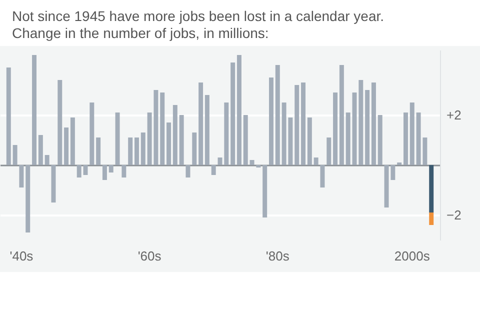  I want to click on x-tick-label: 2000s, so click(412, 256).